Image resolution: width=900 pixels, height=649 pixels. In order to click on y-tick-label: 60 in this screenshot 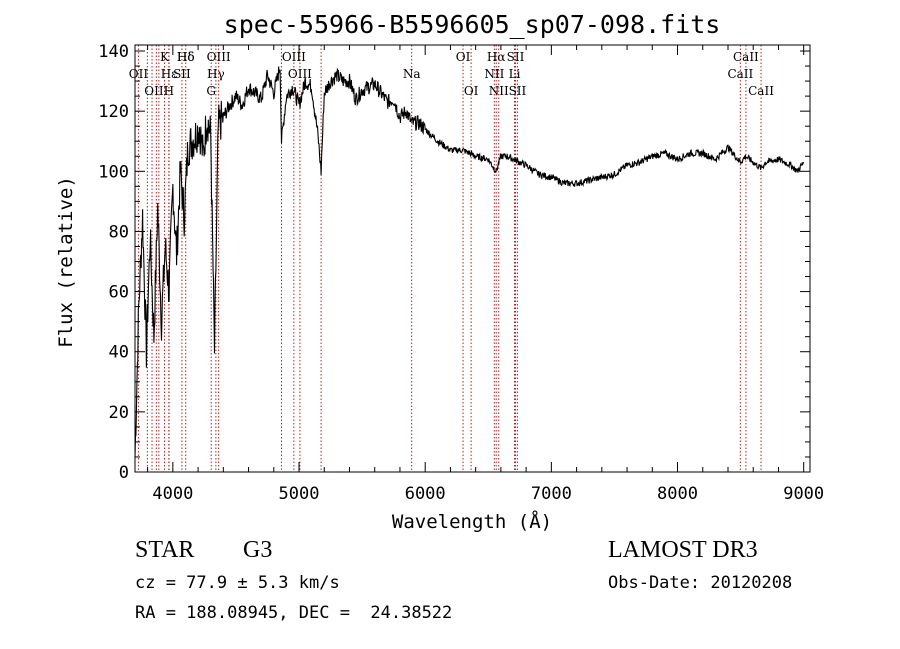, I will do `click(119, 293)`.